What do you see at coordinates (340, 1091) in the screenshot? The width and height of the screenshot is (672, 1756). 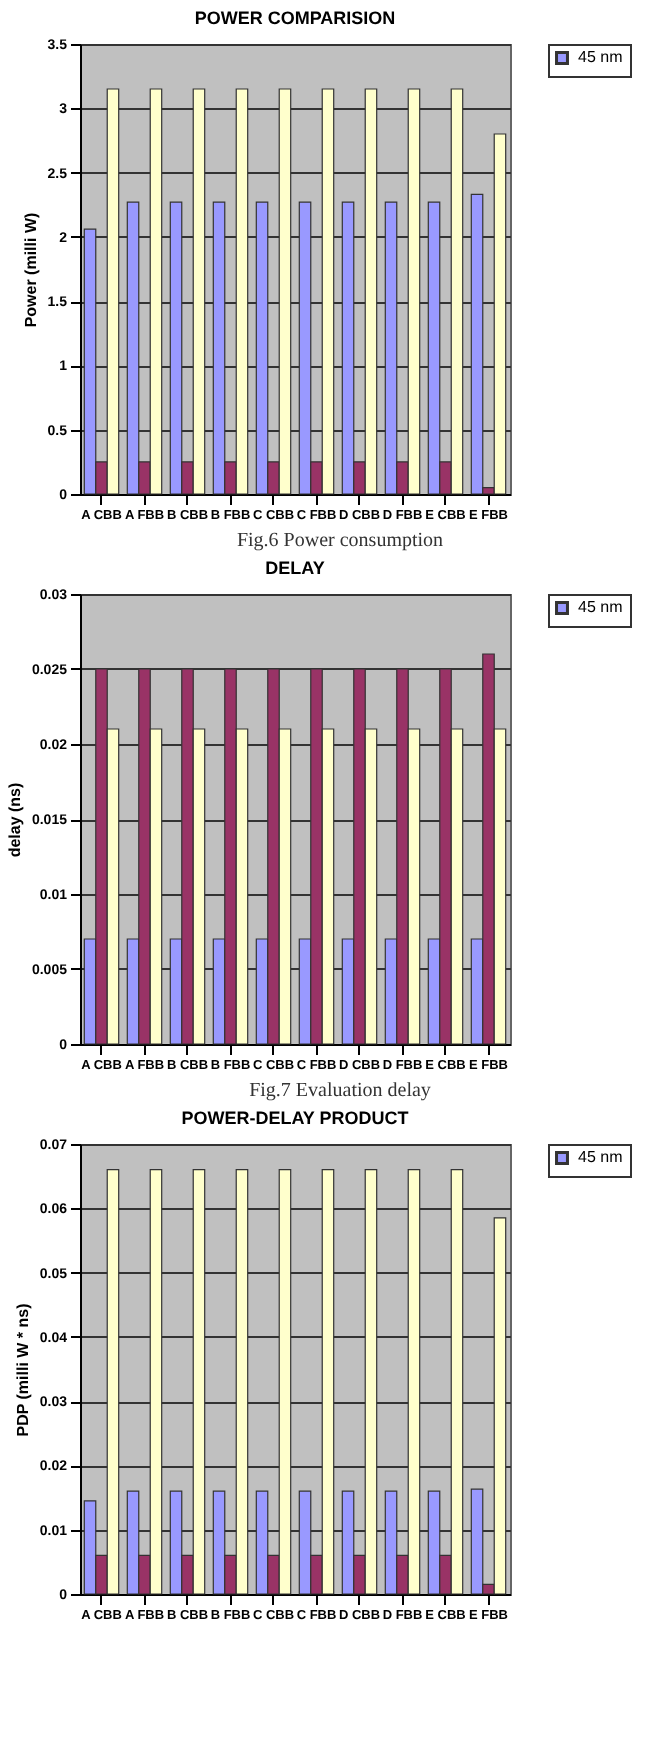 I see `caption: Fig.7 Evaluation delay` at bounding box center [340, 1091].